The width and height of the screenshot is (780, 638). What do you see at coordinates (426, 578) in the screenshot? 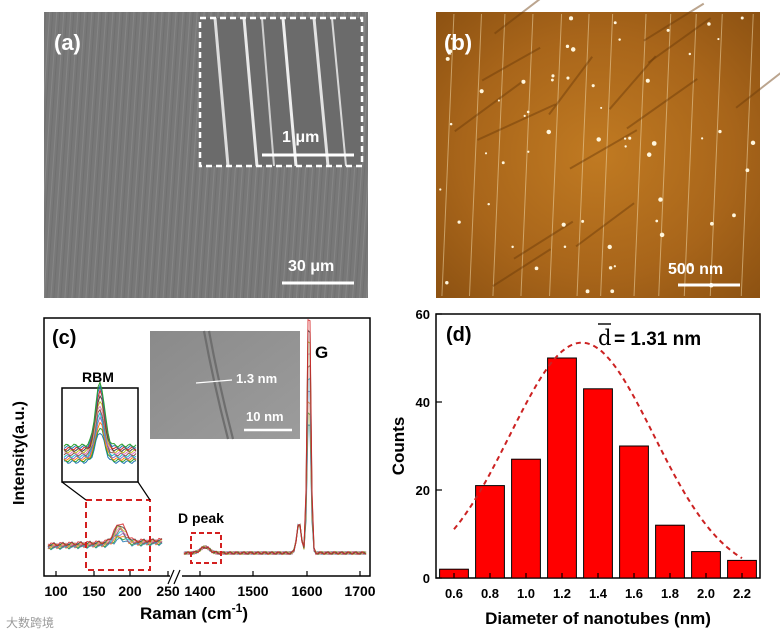
I see `y-tick-label: 0` at bounding box center [426, 578].